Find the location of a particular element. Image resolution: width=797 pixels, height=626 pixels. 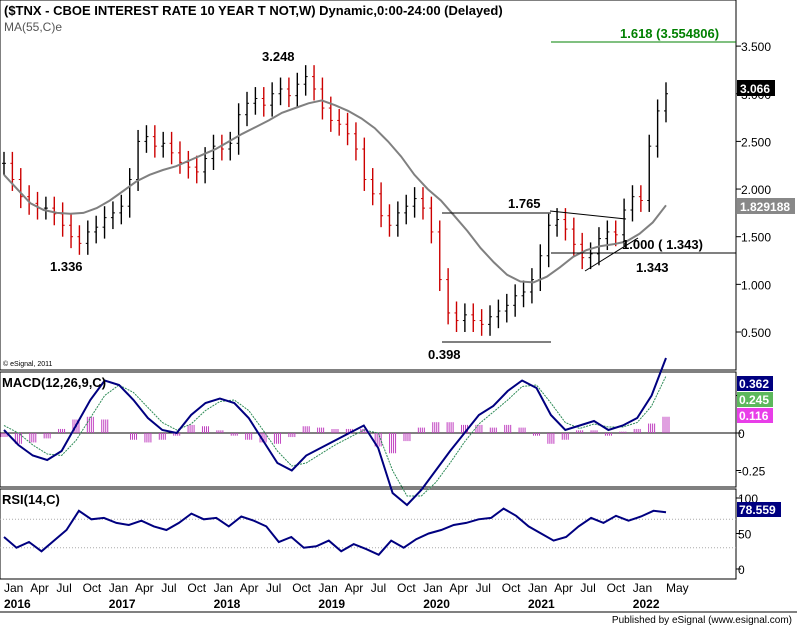

last-price-box is located at coordinates (756, 88).